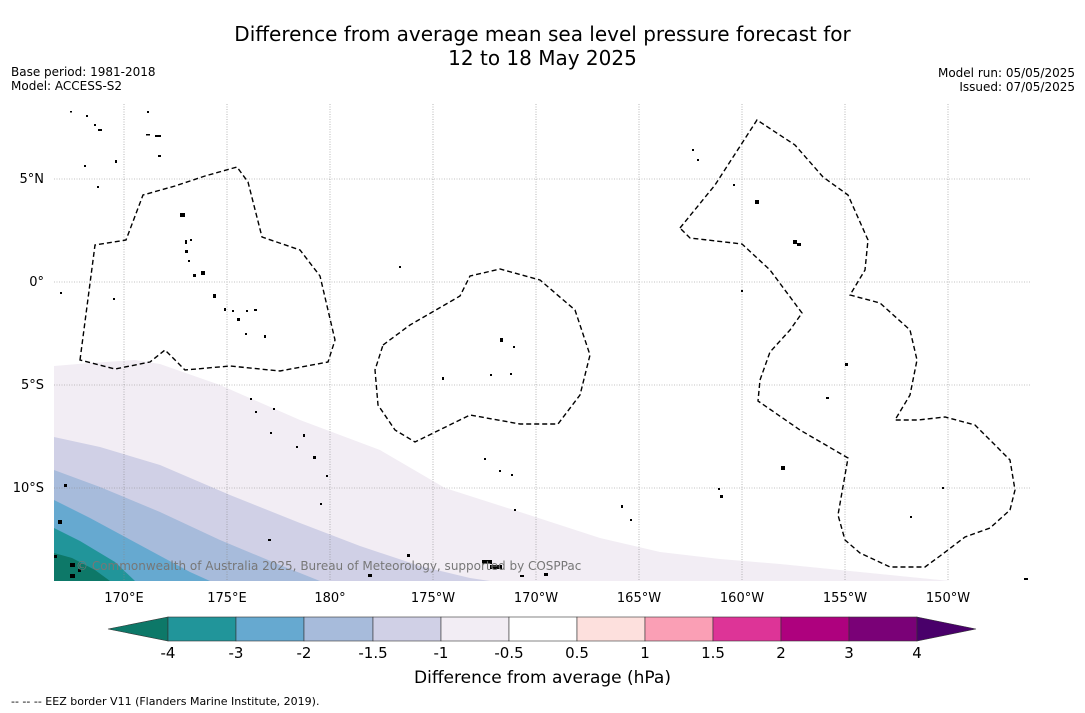 This screenshot has height=713, width=1085. Describe the element at coordinates (1006, 73) in the screenshot. I see `model-run: Model run: 05/05/2025` at that location.